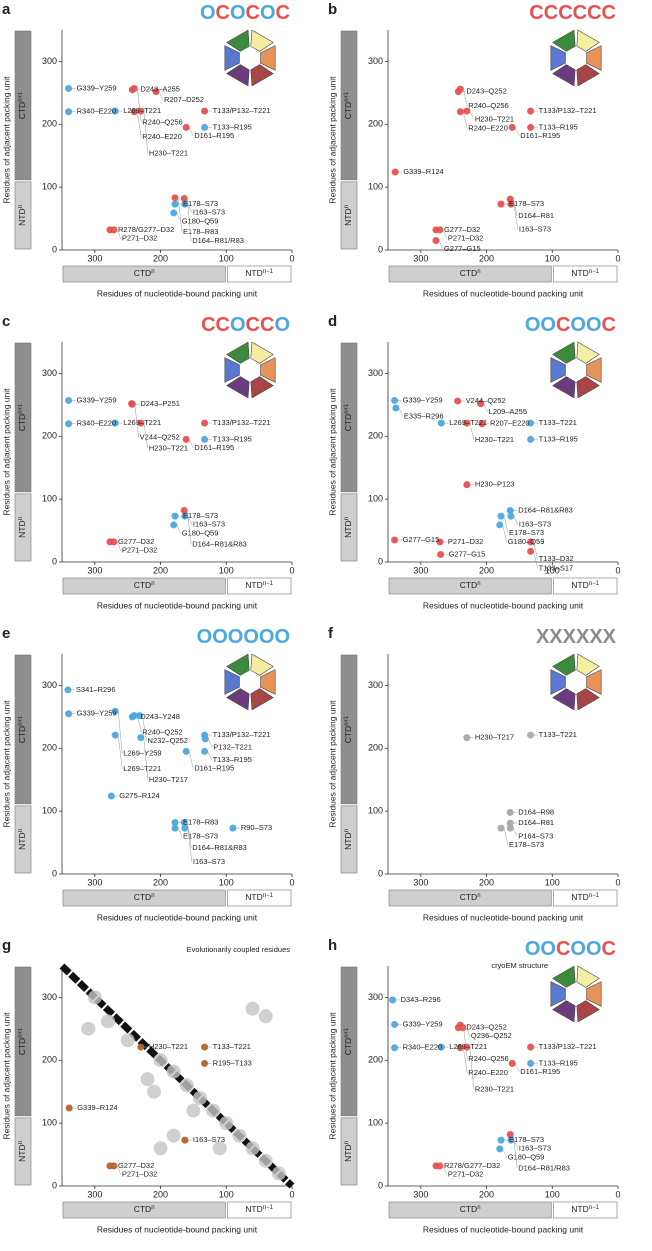  I want to click on point-label: D243–Q252, so click(486, 91).